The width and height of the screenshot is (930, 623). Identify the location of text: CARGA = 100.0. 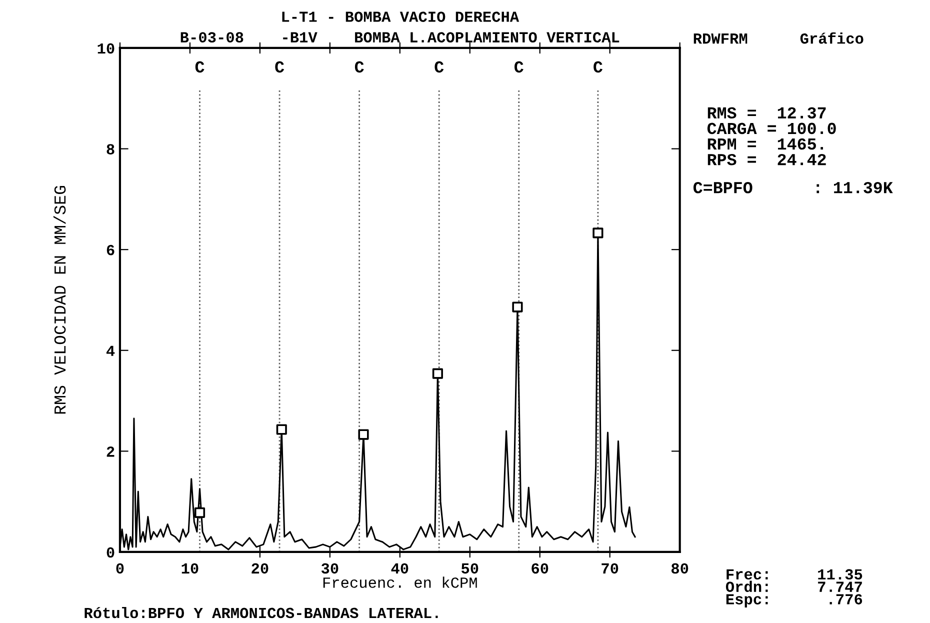
(771, 128).